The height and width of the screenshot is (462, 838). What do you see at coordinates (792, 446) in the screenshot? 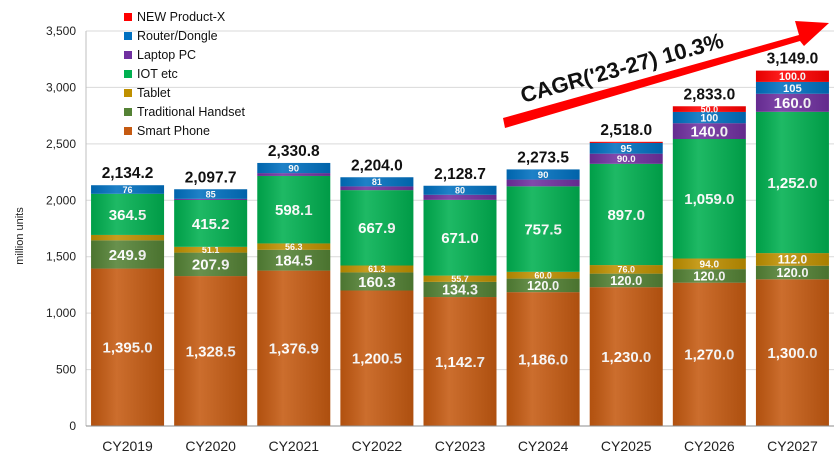
I see `x-tick-label: CY2027` at bounding box center [792, 446].